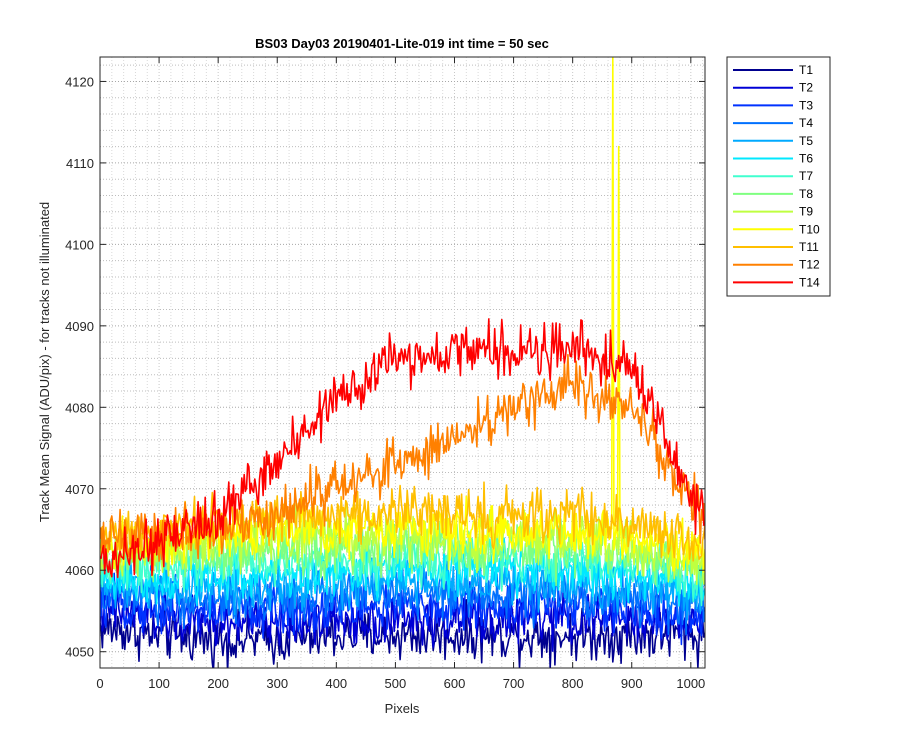 This screenshot has height=750, width=900. I want to click on y-tick-label: 4050, so click(79, 652).